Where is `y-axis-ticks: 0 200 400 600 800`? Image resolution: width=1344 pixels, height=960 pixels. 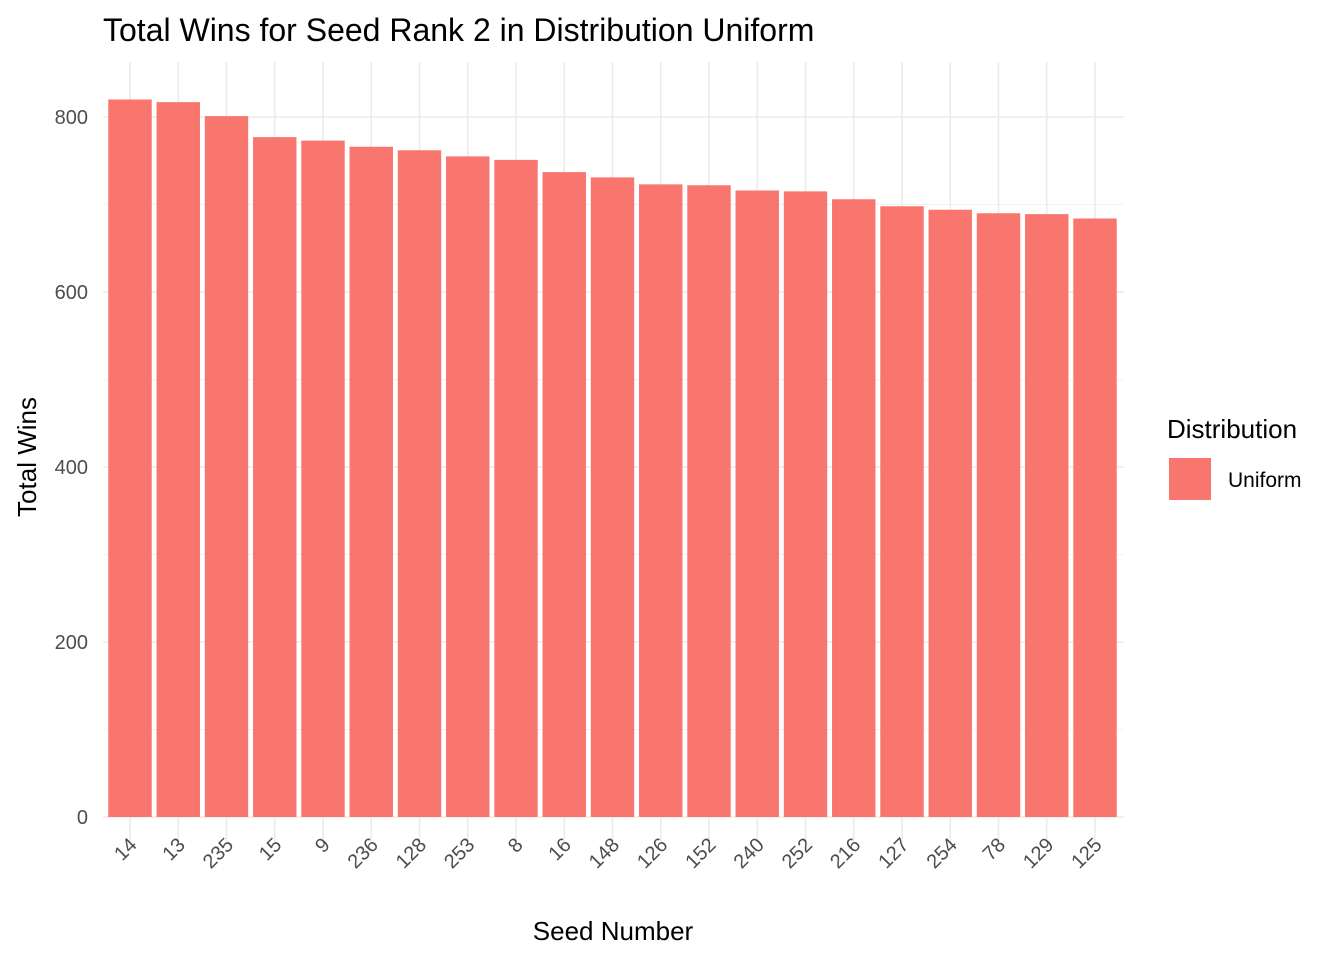 y-axis-ticks: 0 200 400 600 800 is located at coordinates (71, 468).